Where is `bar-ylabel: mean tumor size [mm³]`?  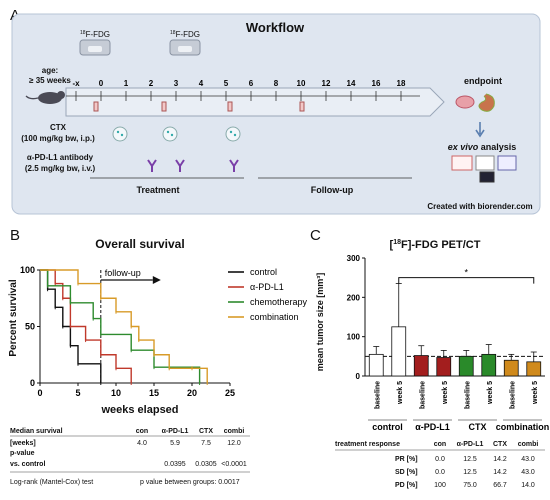 bar-ylabel: mean tumor size [mm³] is located at coordinates (320, 322).